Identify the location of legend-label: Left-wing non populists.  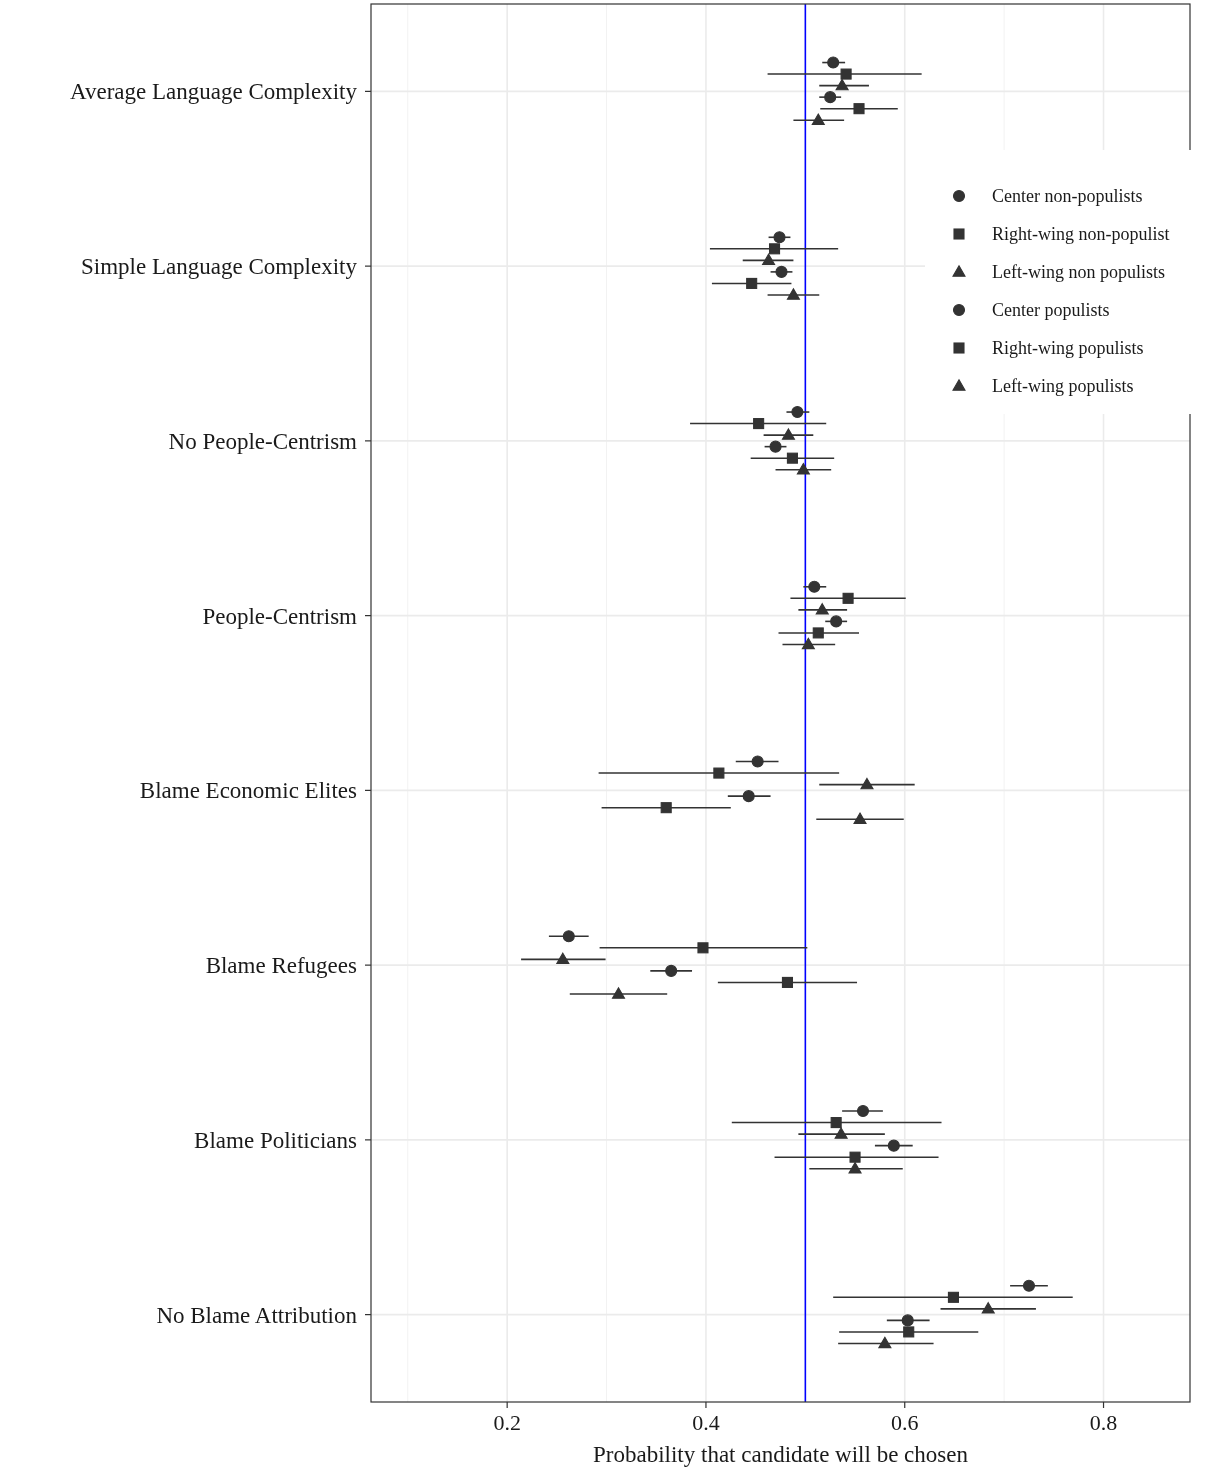
(1078, 272).